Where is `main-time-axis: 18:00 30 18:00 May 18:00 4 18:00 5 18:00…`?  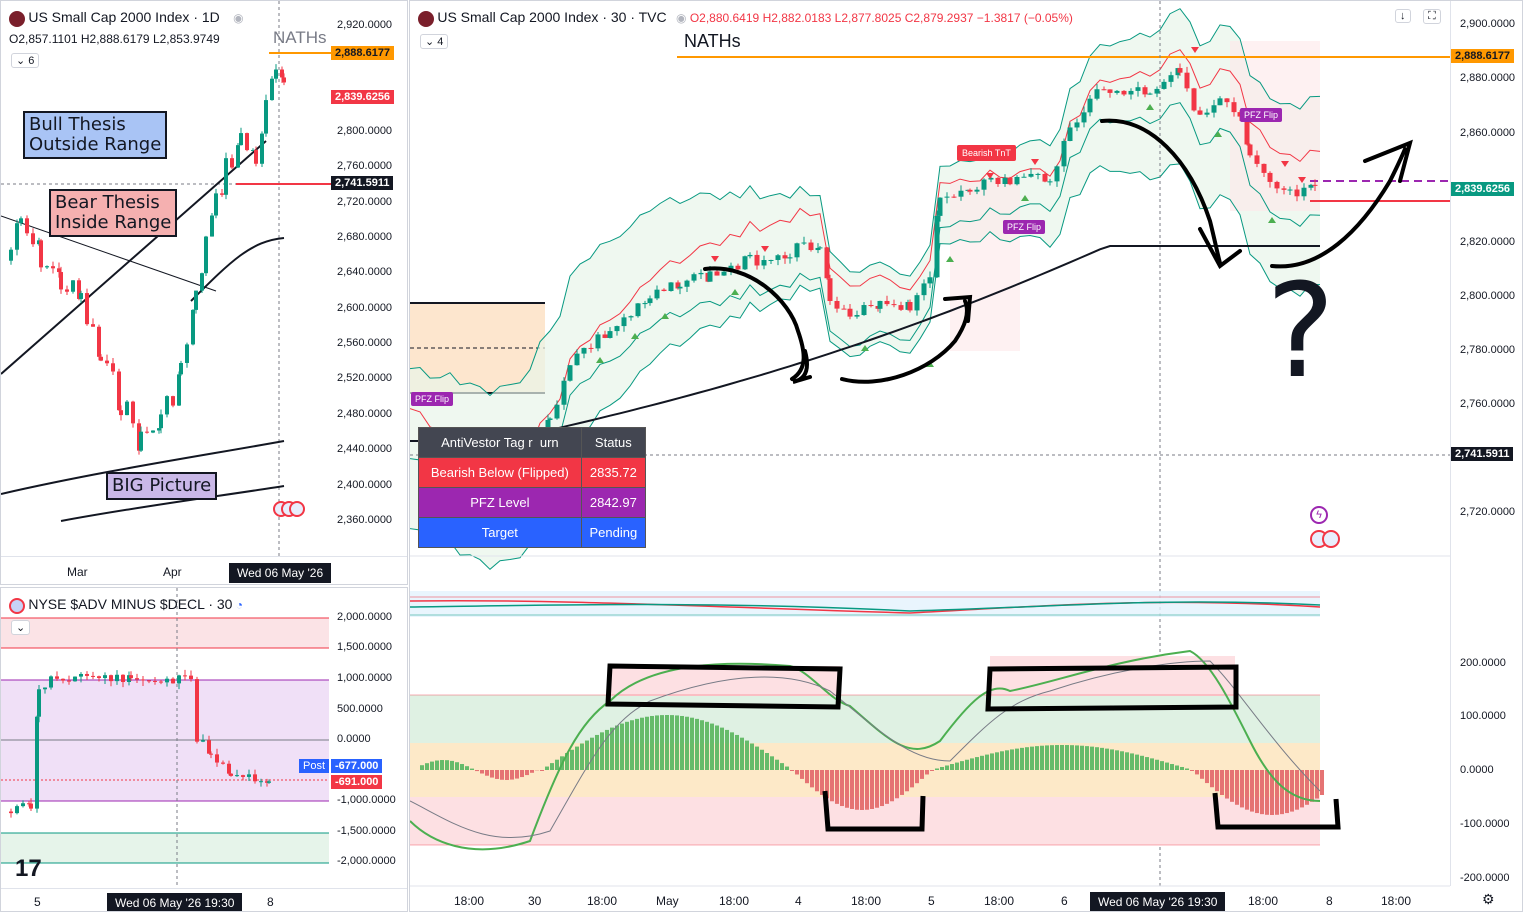 main-time-axis: 18:00 30 18:00 May 18:00 4 18:00 5 18:00… is located at coordinates (930, 899).